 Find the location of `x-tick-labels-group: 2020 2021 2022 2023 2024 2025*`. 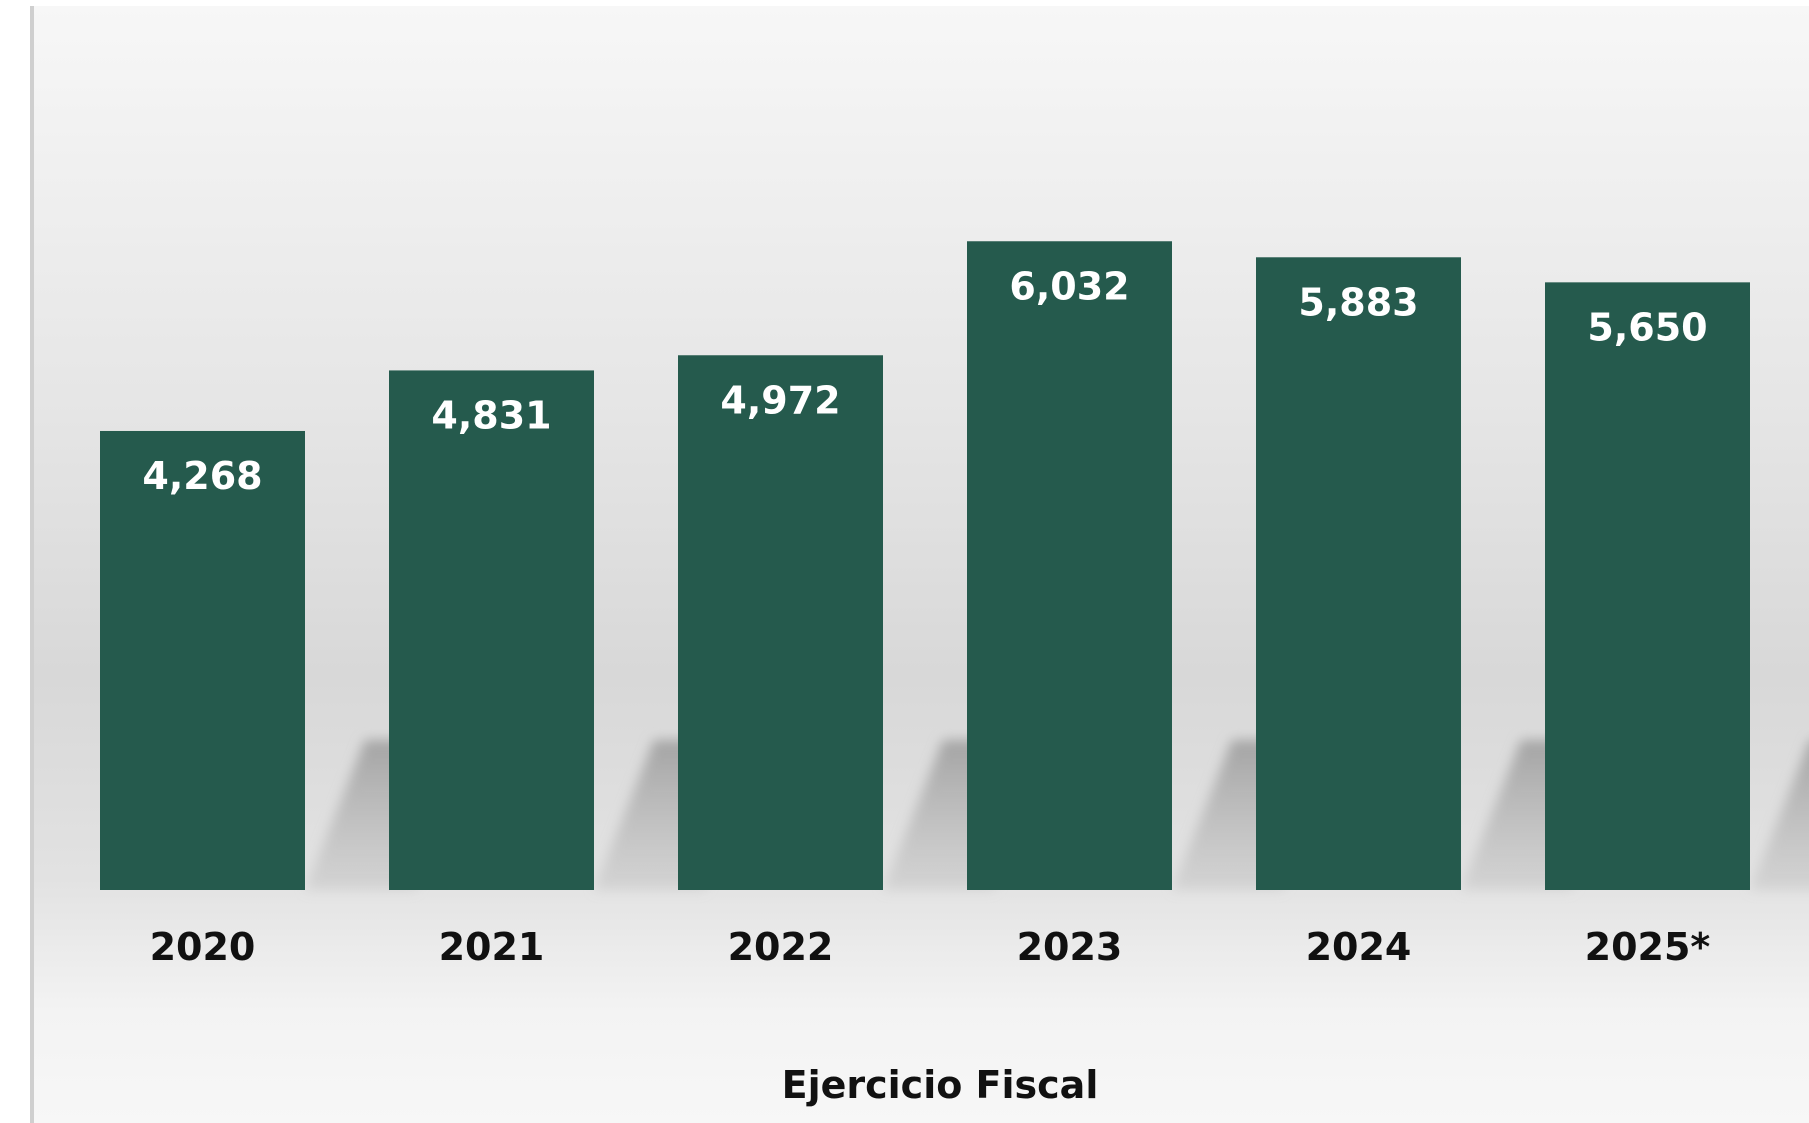

x-tick-labels-group: 2020 2021 2022 2023 2024 2025* is located at coordinates (930, 947).